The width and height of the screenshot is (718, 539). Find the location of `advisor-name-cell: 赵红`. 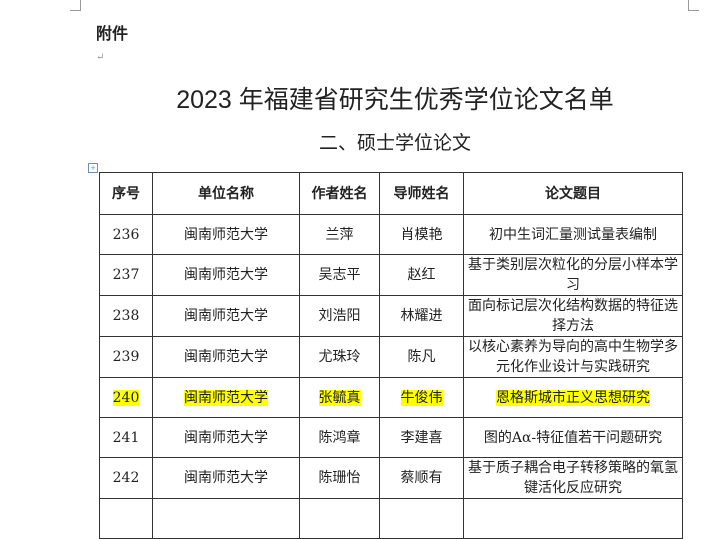

advisor-name-cell: 赵红 is located at coordinates (421, 275).